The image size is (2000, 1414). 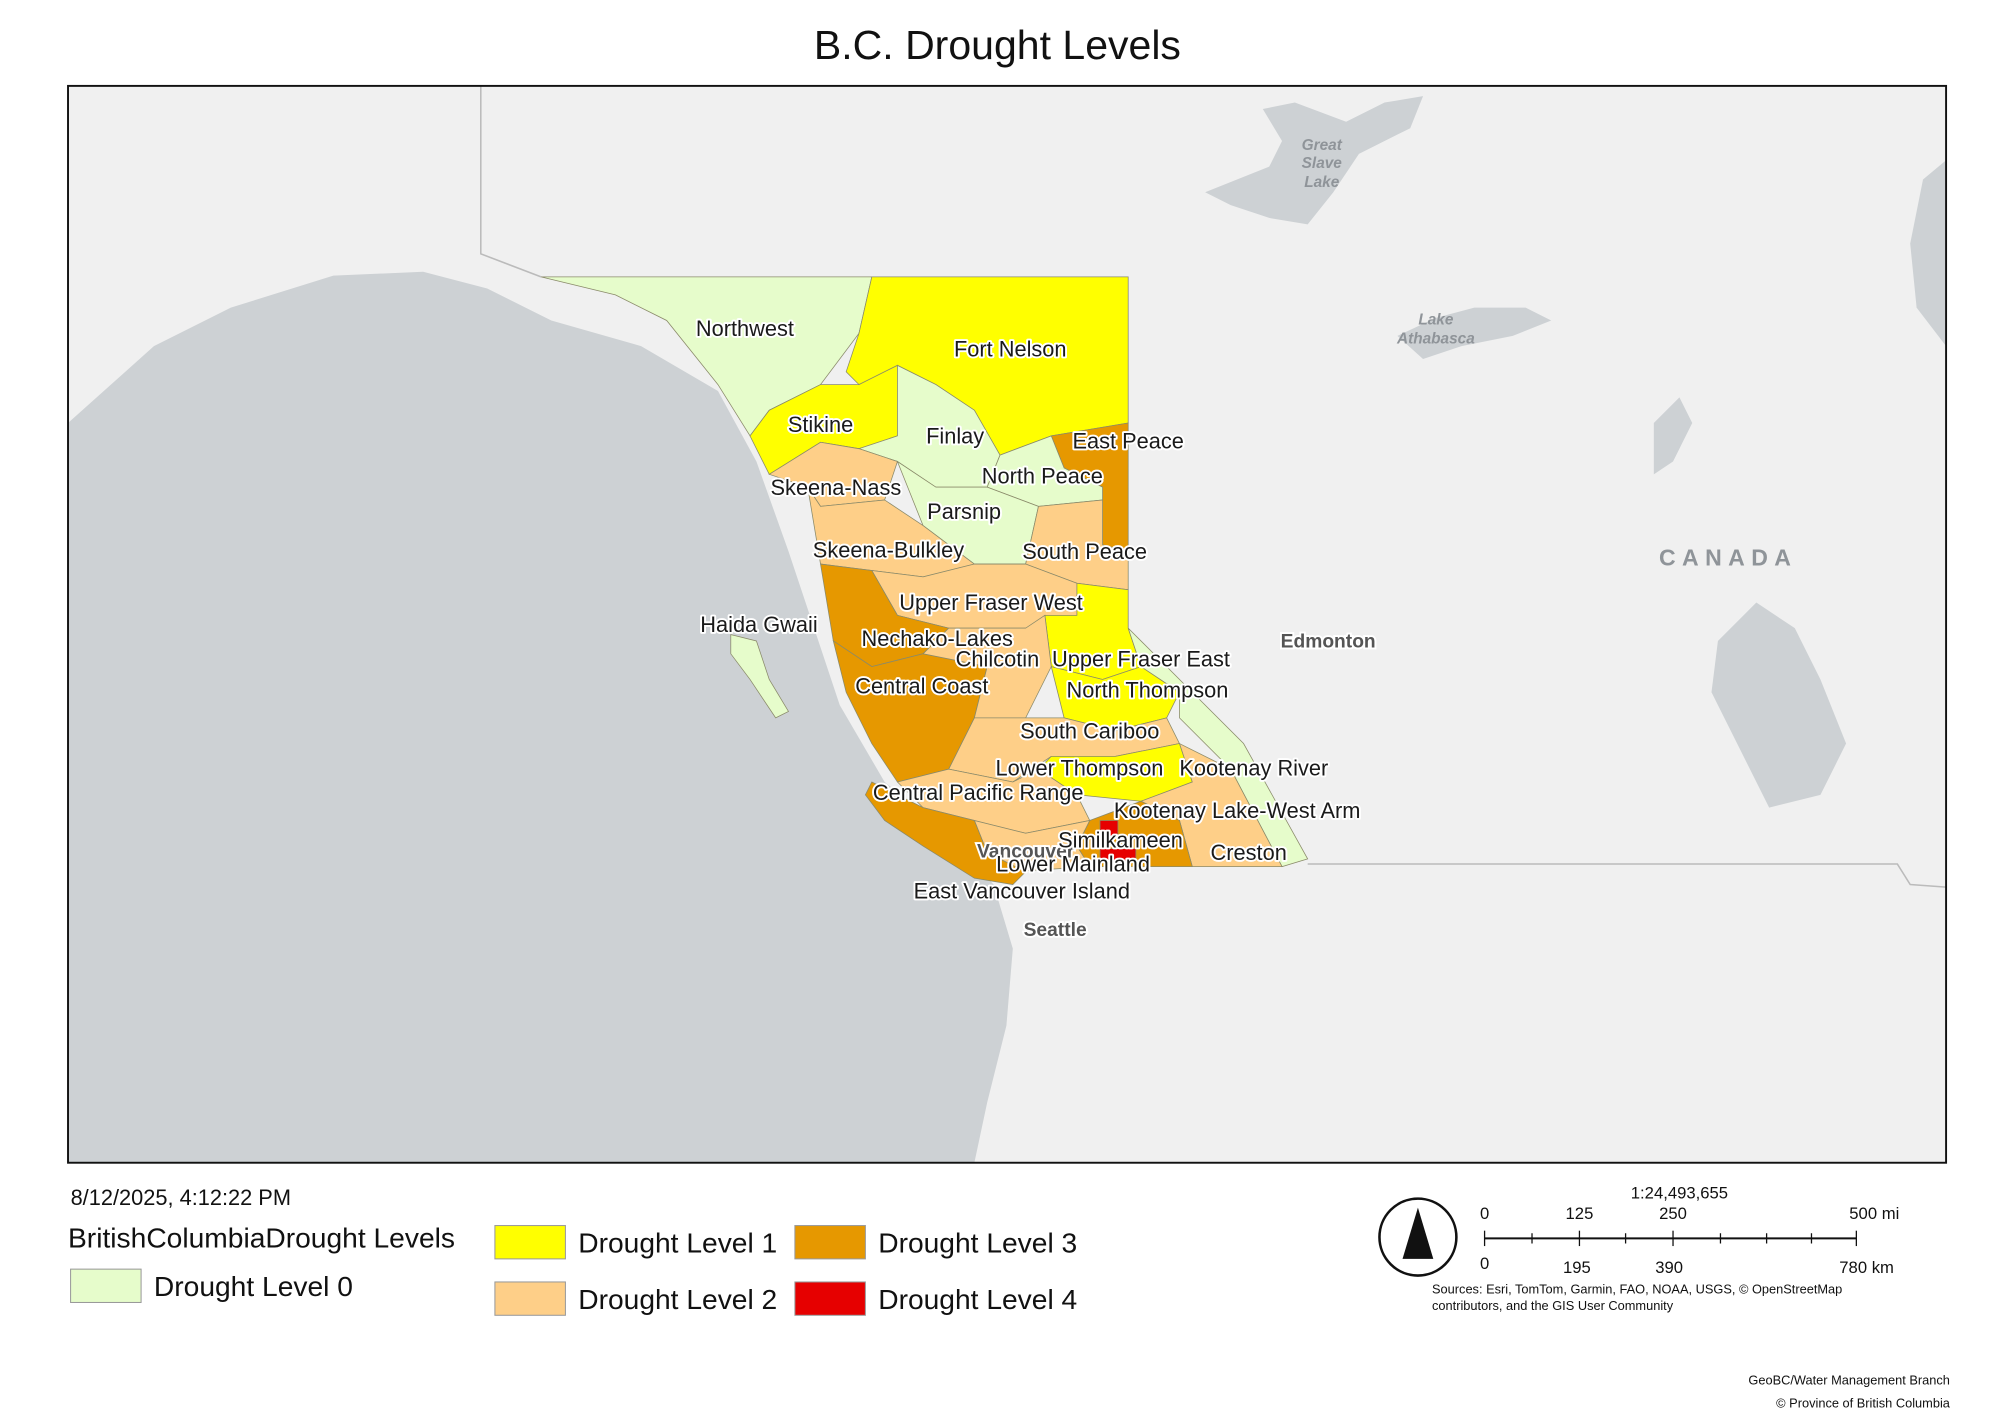 I want to click on legend-label: Drought Level 2, so click(x=677, y=1299).